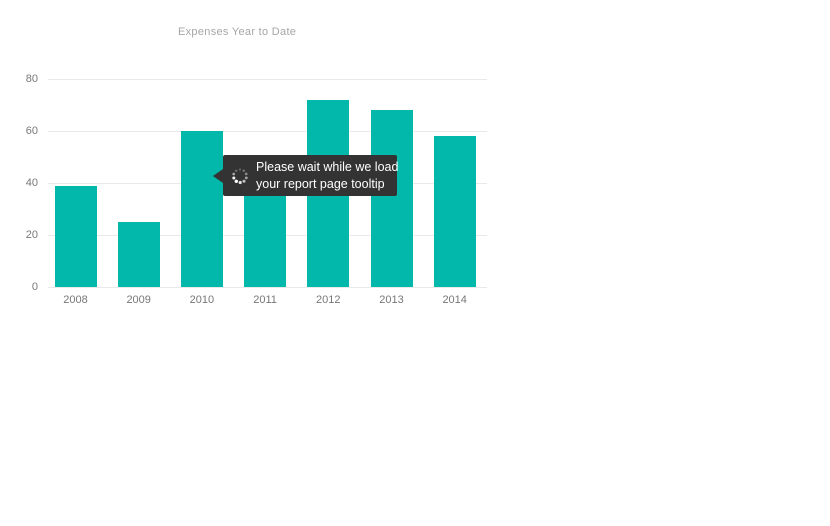 The width and height of the screenshot is (830, 526). Describe the element at coordinates (202, 300) in the screenshot. I see `x-axis-tick-2010: 2010` at that location.